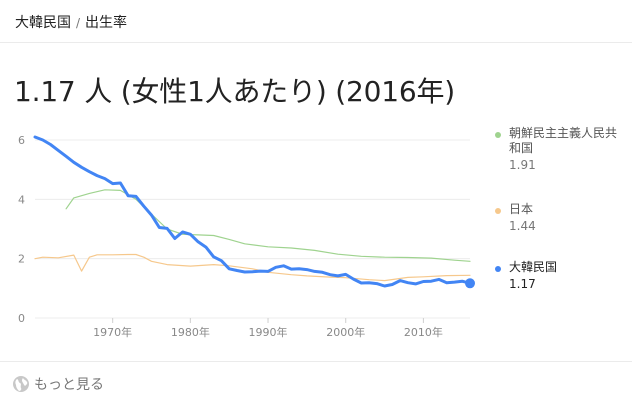 The height and width of the screenshot is (409, 632). What do you see at coordinates (106, 23) in the screenshot?
I see `breadcrumb-metric-link: 出生率` at bounding box center [106, 23].